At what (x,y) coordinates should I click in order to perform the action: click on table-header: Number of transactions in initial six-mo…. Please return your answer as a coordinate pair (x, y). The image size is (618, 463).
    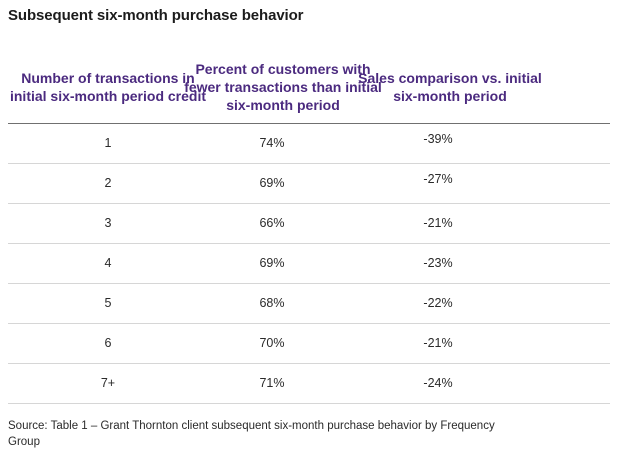
    Looking at the image, I should click on (309, 87).